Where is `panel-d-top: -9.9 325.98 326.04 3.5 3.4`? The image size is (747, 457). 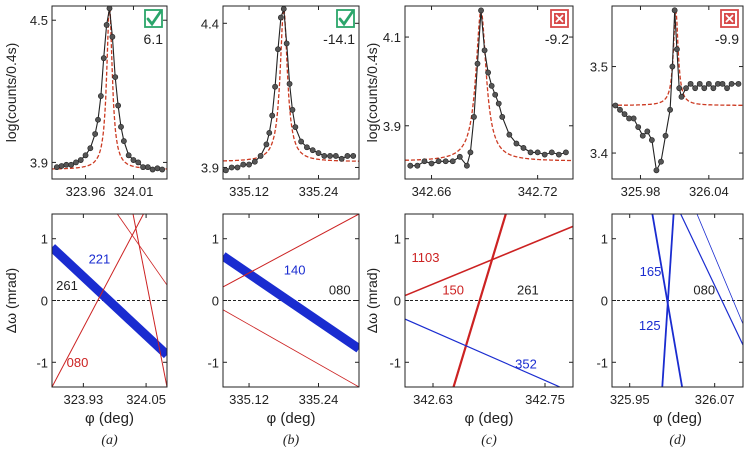
panel-d-top: -9.9 325.98 326.04 3.5 3.4 is located at coordinates (667, 102).